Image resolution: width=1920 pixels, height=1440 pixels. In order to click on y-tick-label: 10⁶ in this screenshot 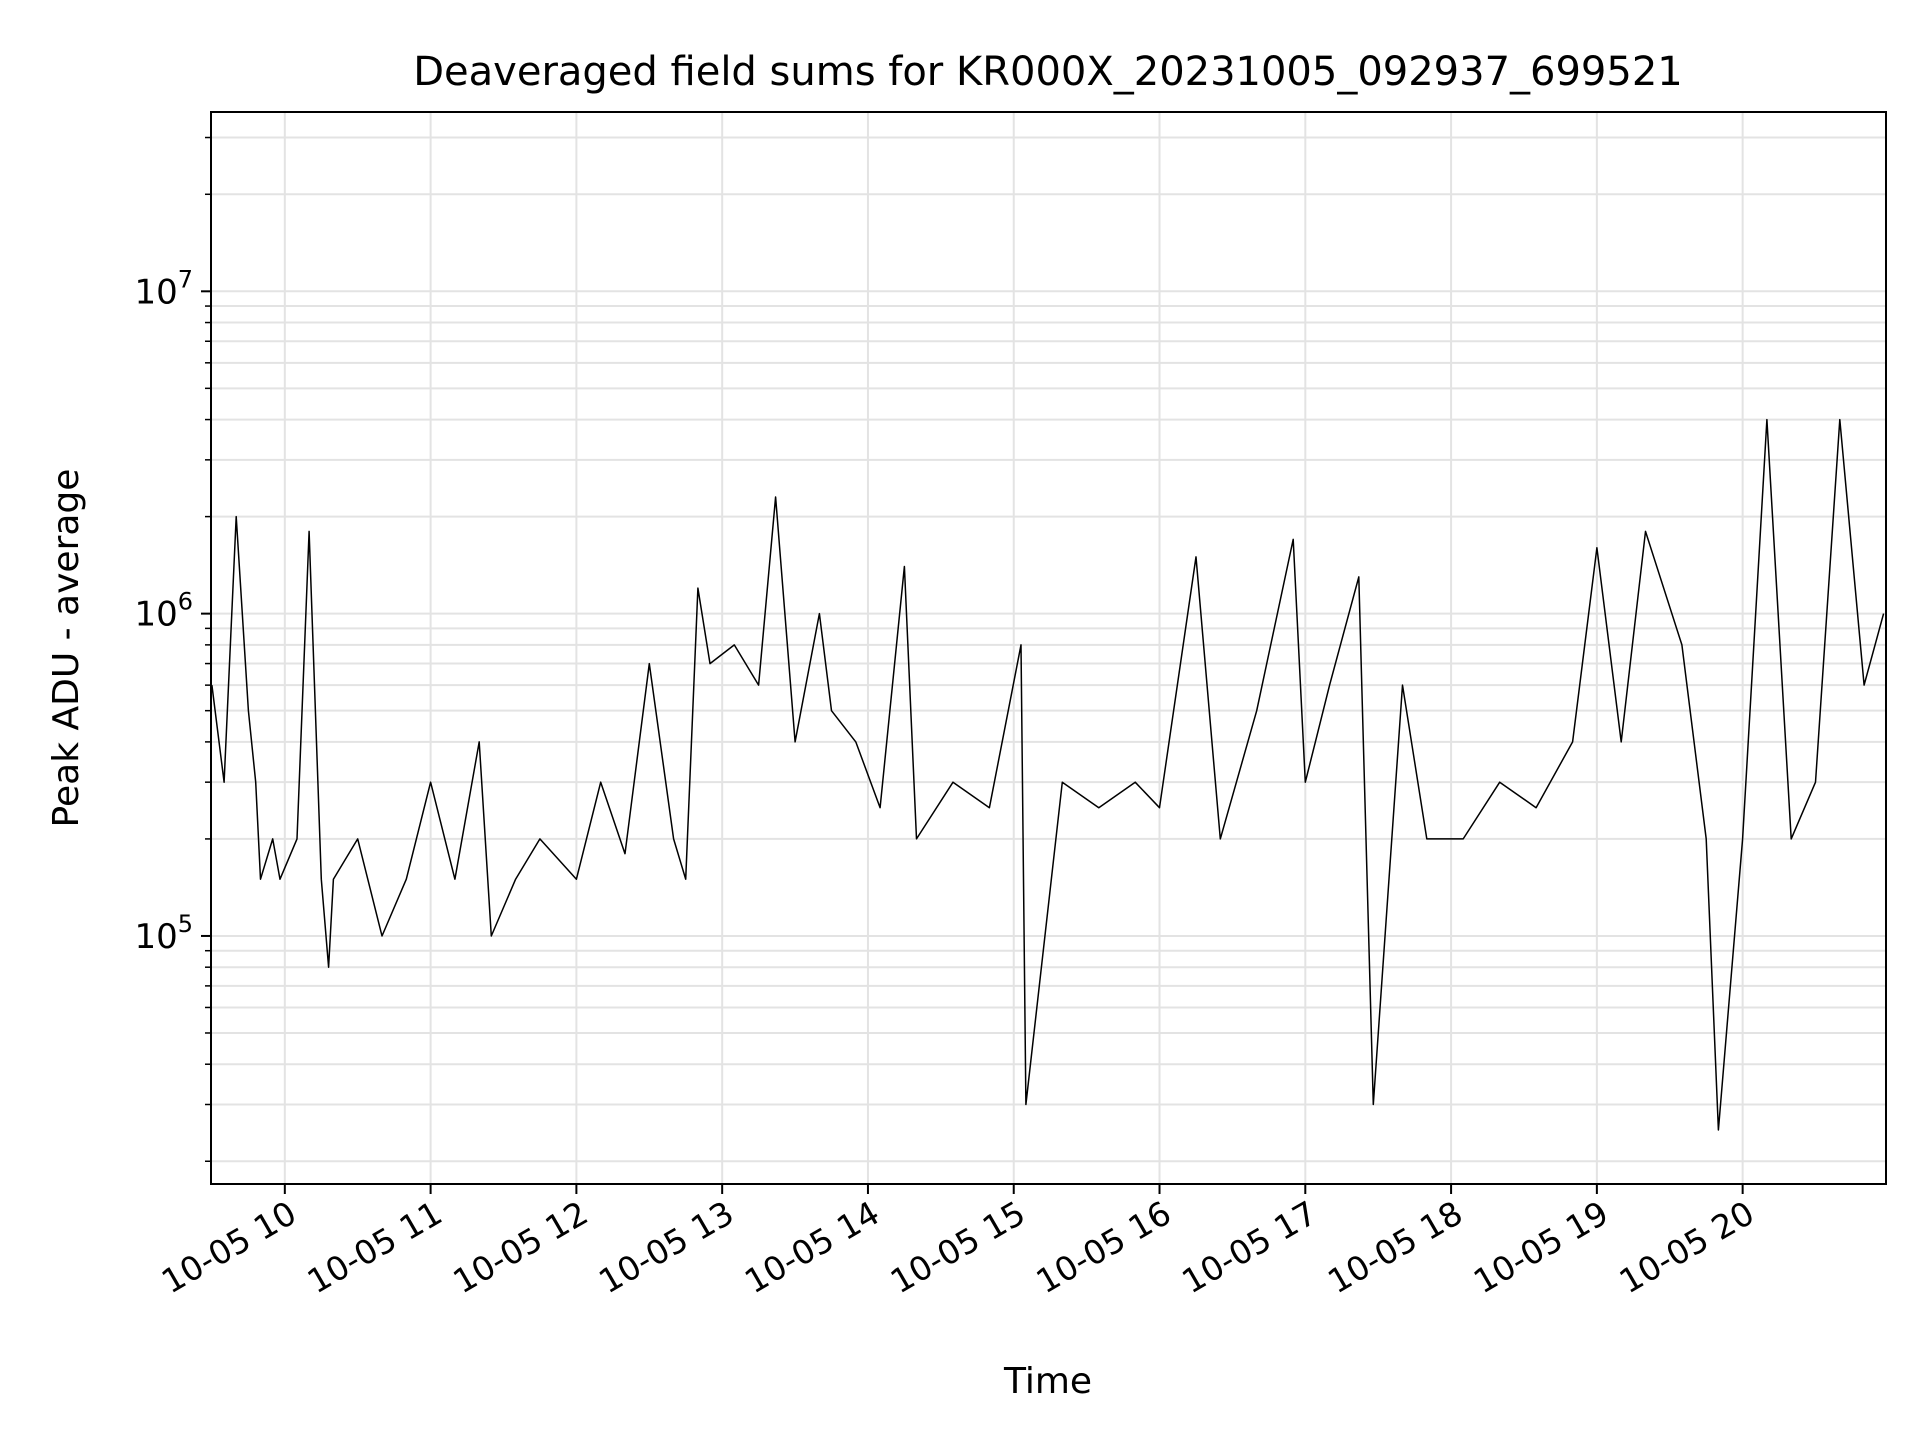, I will do `click(163, 611)`.